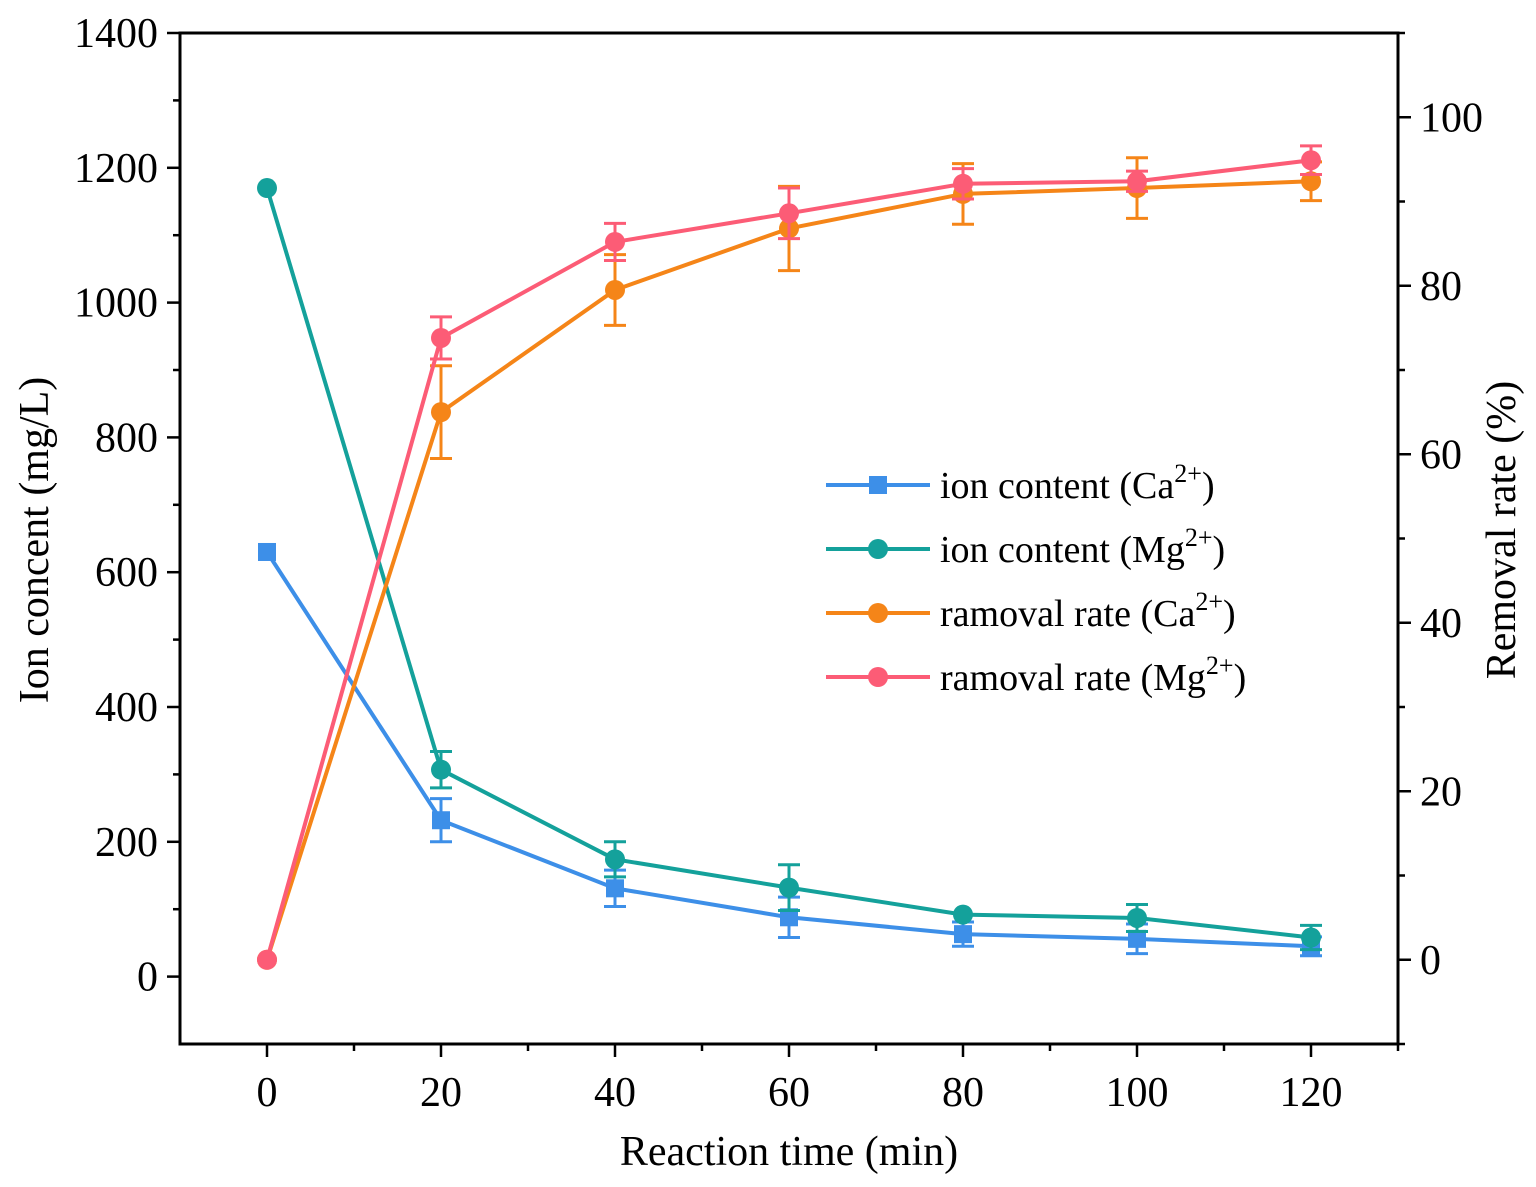  I want to click on legend-label: ion content (Ca2+), so click(1077, 483).